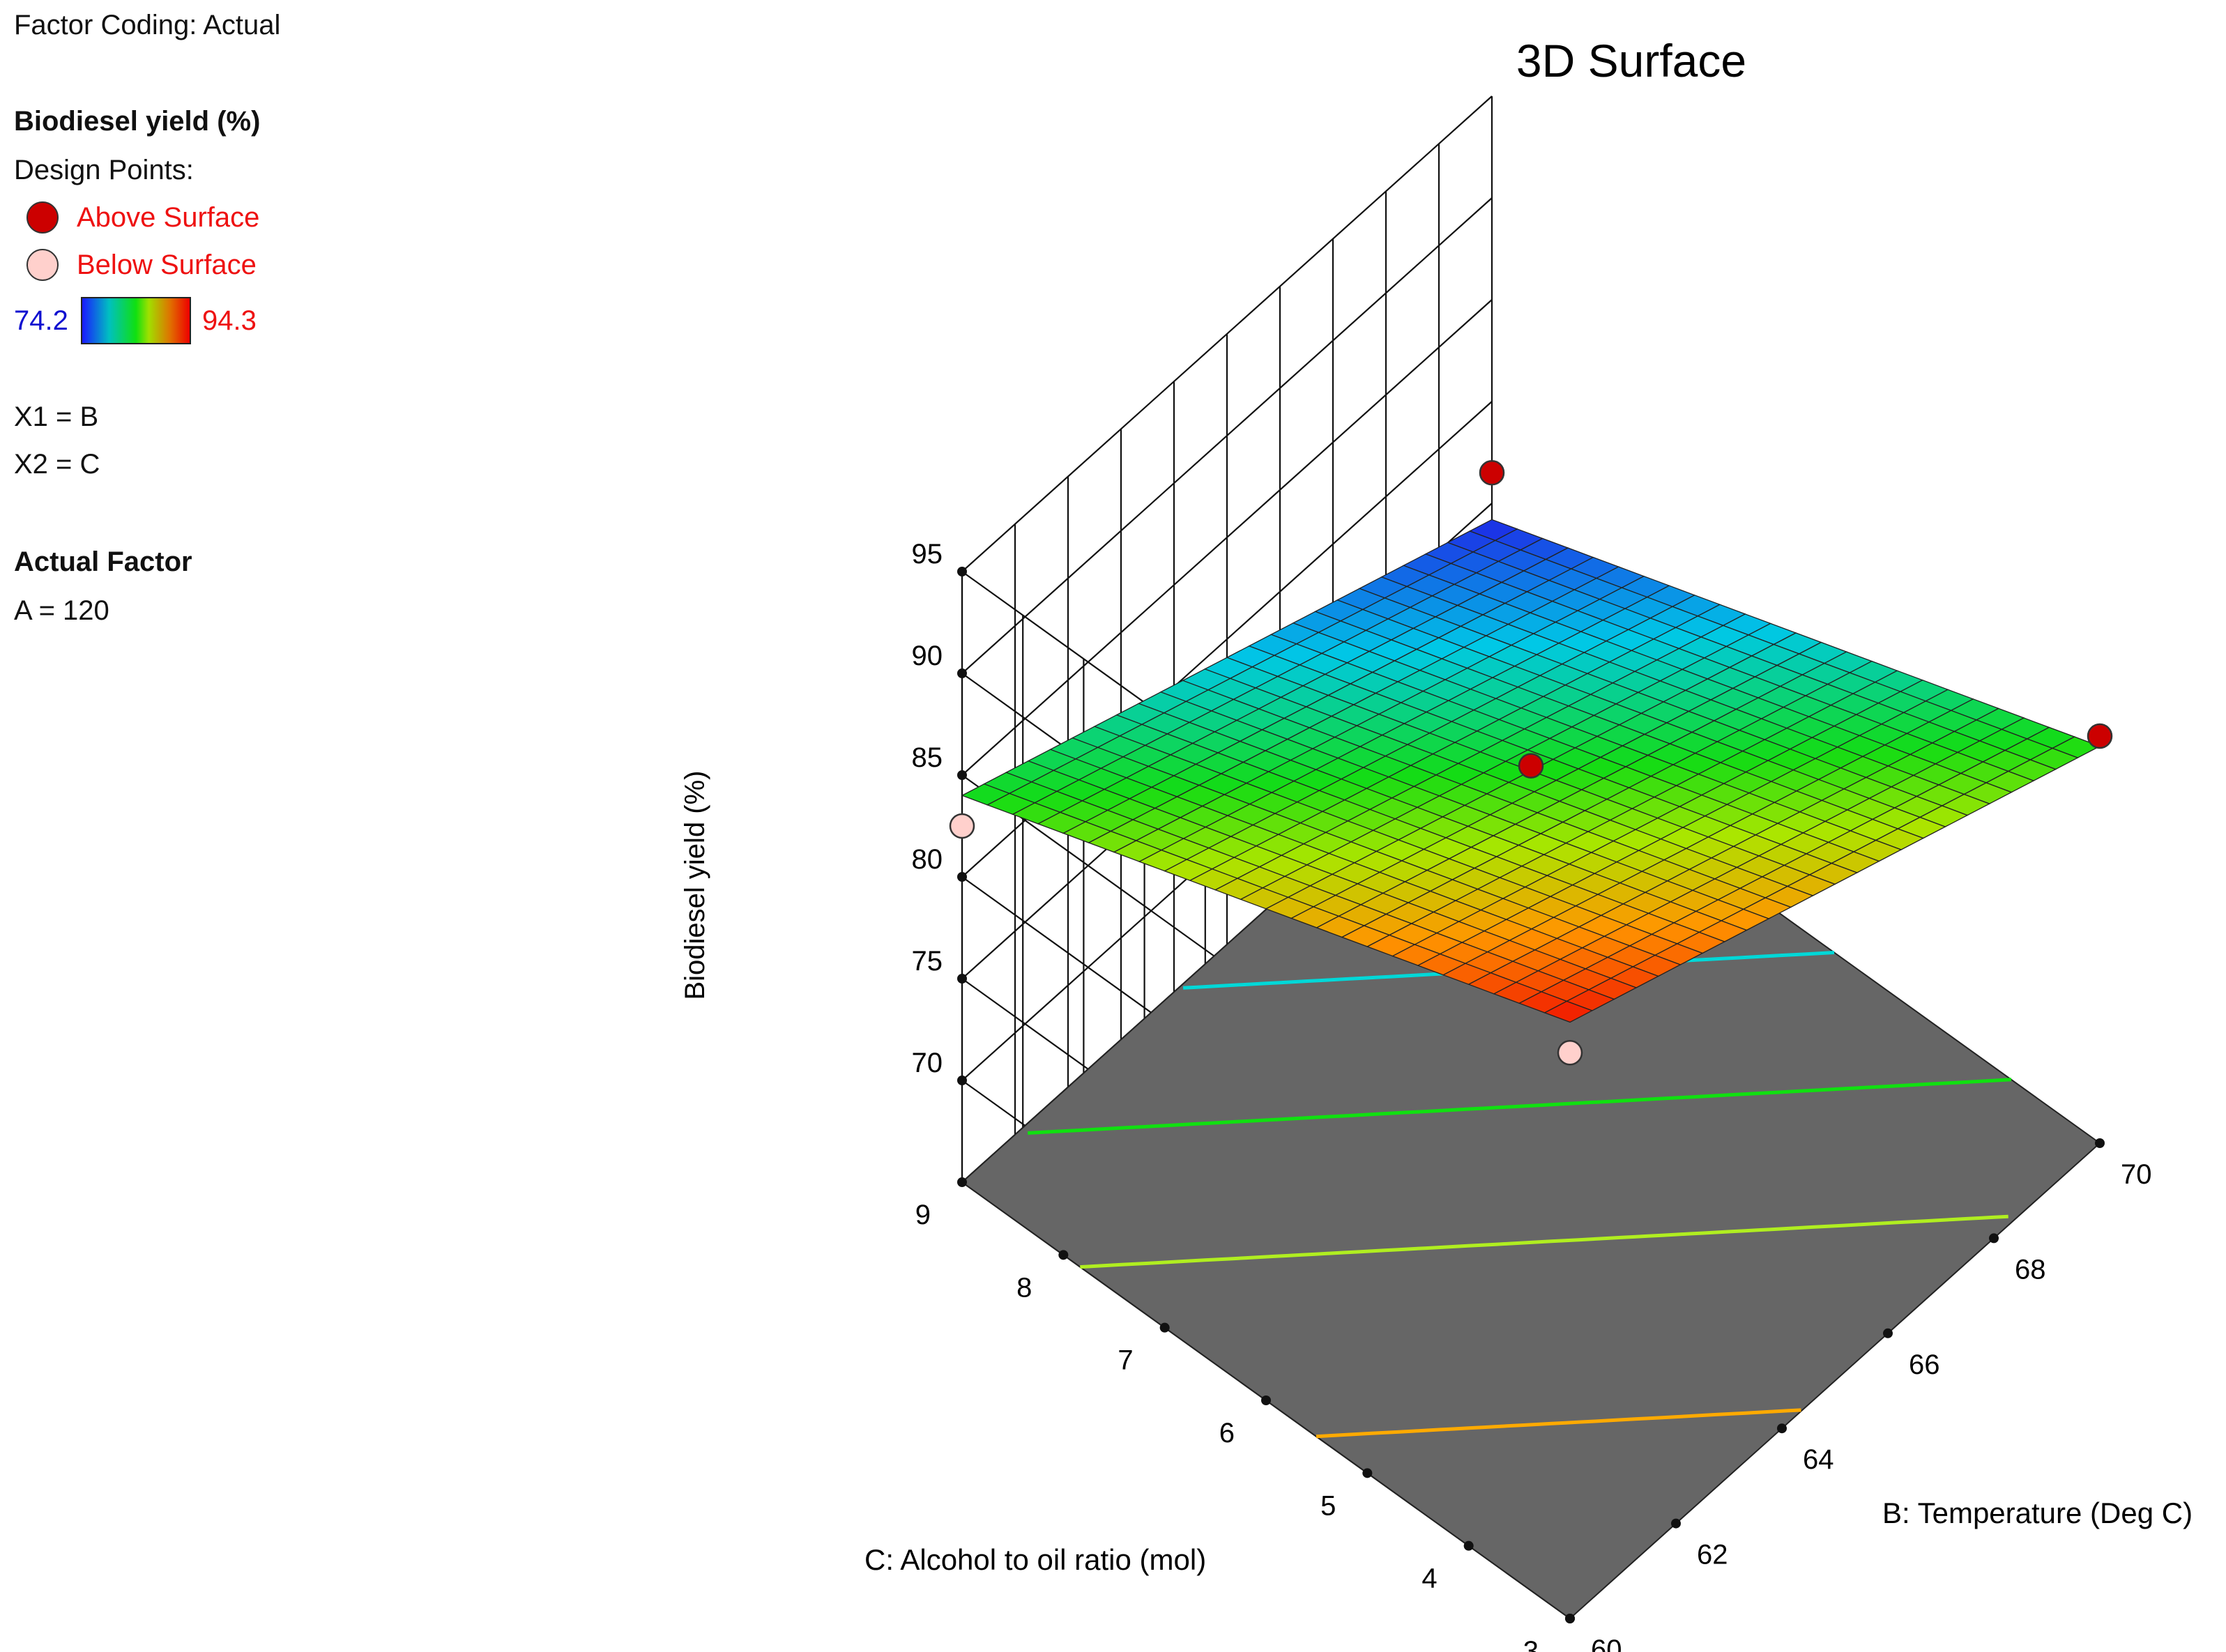  What do you see at coordinates (56, 416) in the screenshot?
I see `x1-mapping: X1 = B` at bounding box center [56, 416].